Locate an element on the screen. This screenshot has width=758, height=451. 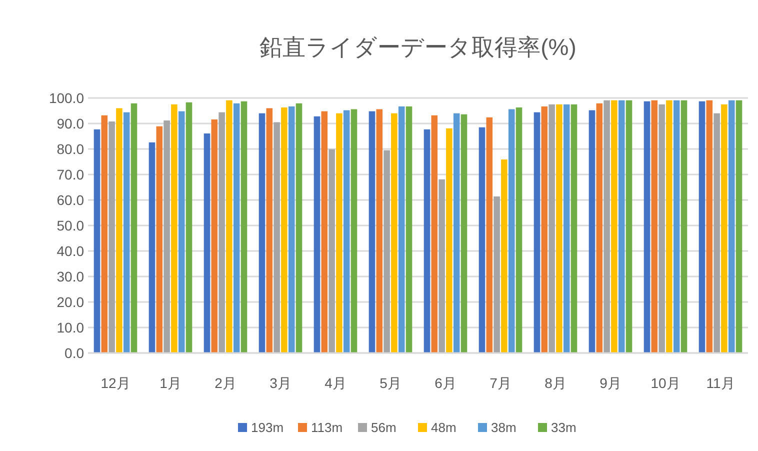
y-tick-label: 50.0 is located at coordinates (70, 226).